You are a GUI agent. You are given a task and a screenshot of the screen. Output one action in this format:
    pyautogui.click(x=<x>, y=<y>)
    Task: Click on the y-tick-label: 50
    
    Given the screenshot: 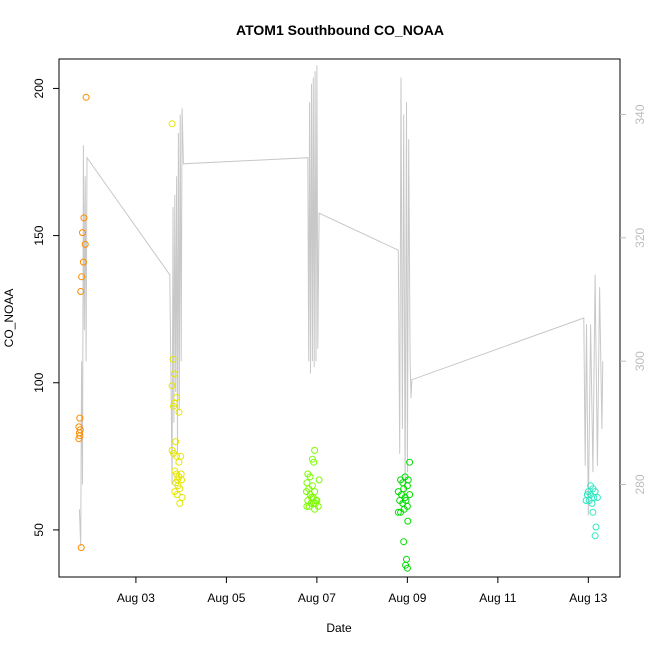 What is the action you would take?
    pyautogui.click(x=39, y=530)
    